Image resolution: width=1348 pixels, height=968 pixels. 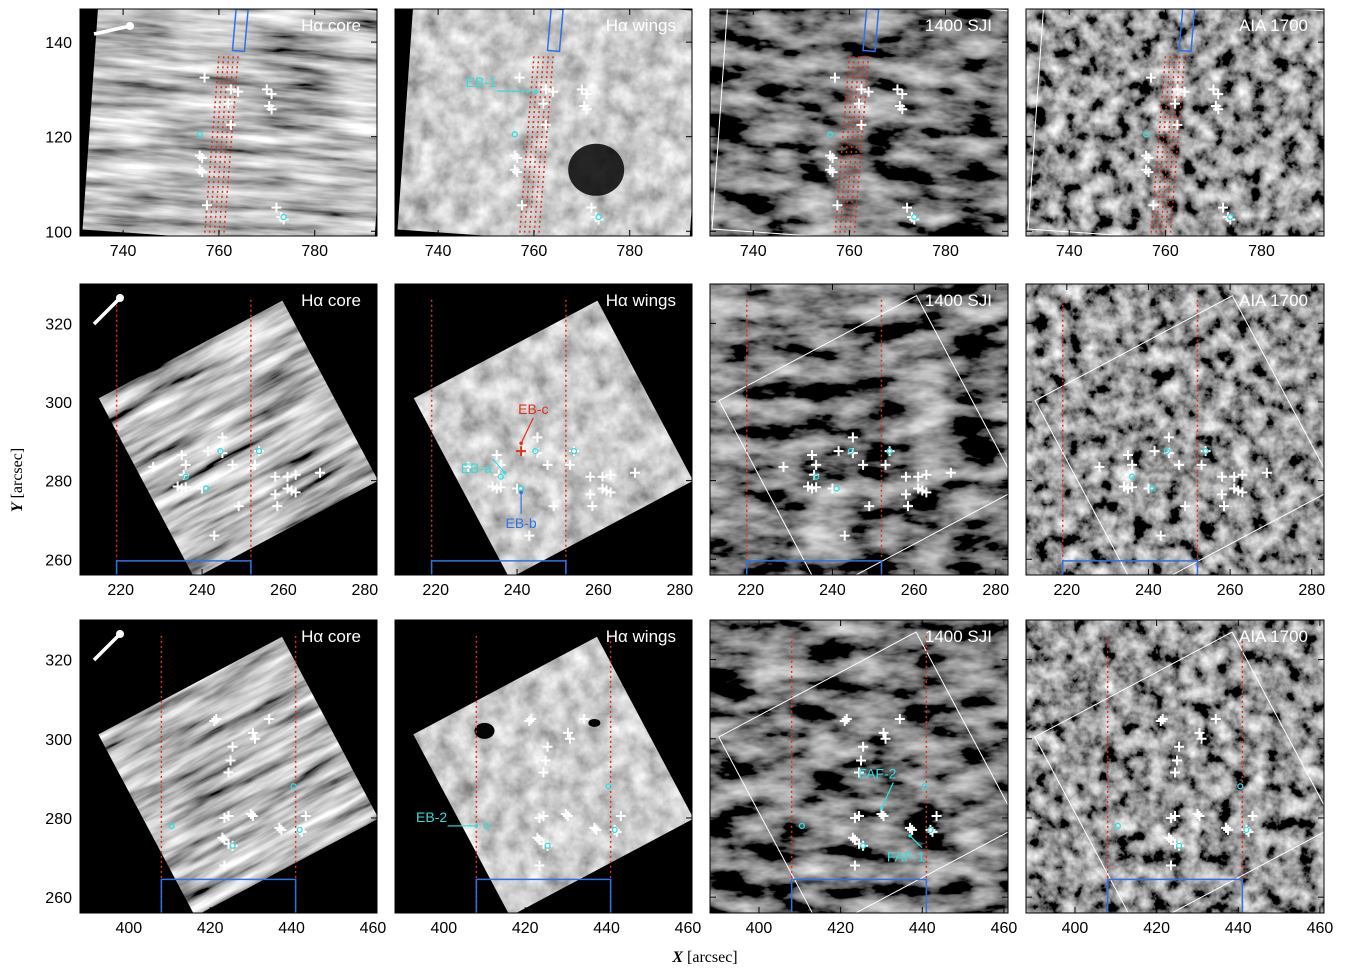 What do you see at coordinates (431, 817) in the screenshot?
I see `annotation-label: EB-2` at bounding box center [431, 817].